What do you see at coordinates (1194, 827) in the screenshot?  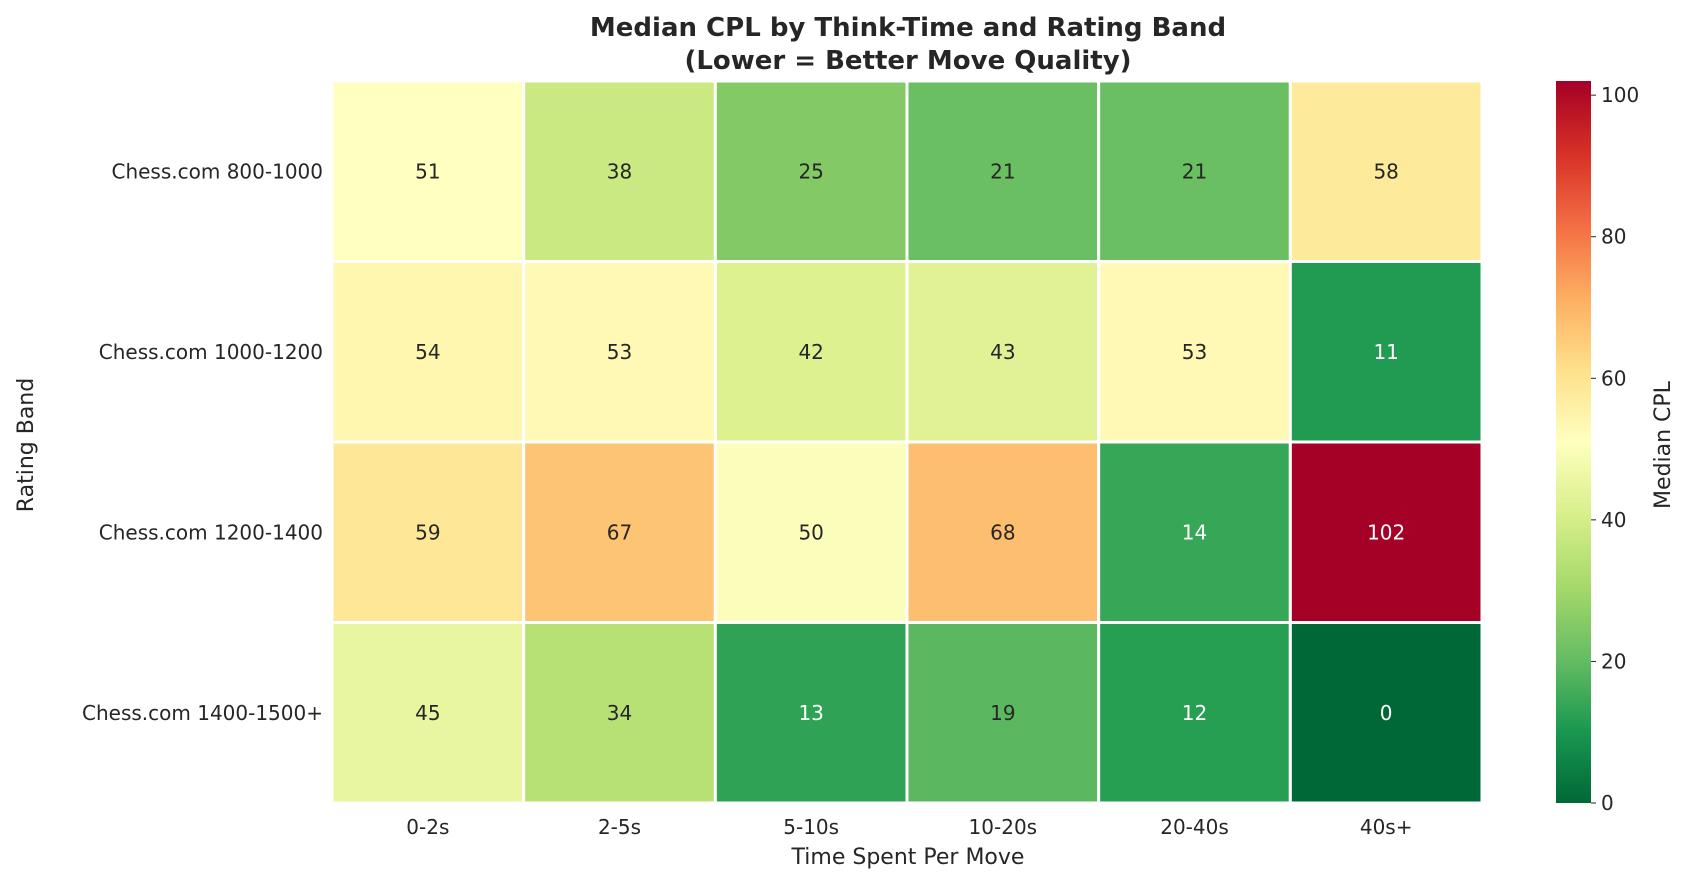 I see `x-tick-label: 20-40s` at bounding box center [1194, 827].